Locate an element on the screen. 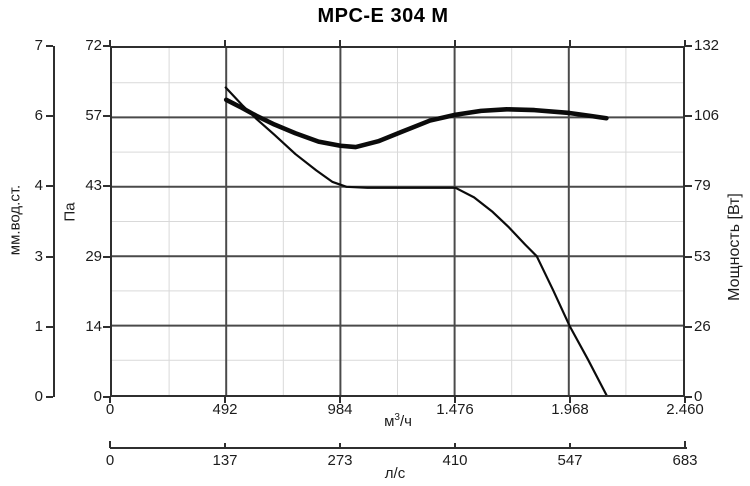 Image resolution: width=750 pixels, height=486 pixels. mm-tick-label: 1 is located at coordinates (38, 326).